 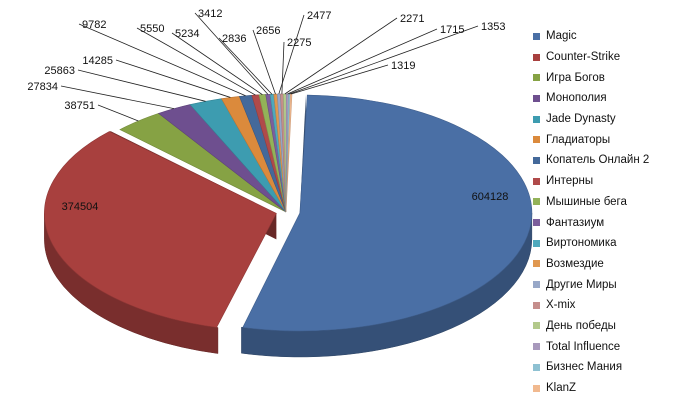 What do you see at coordinates (210, 14) in the screenshot?
I see `data-label-9: 3412` at bounding box center [210, 14].